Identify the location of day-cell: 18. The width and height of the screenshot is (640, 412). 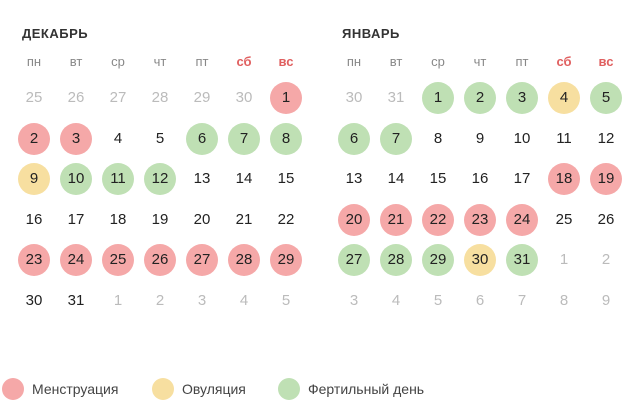
(118, 219).